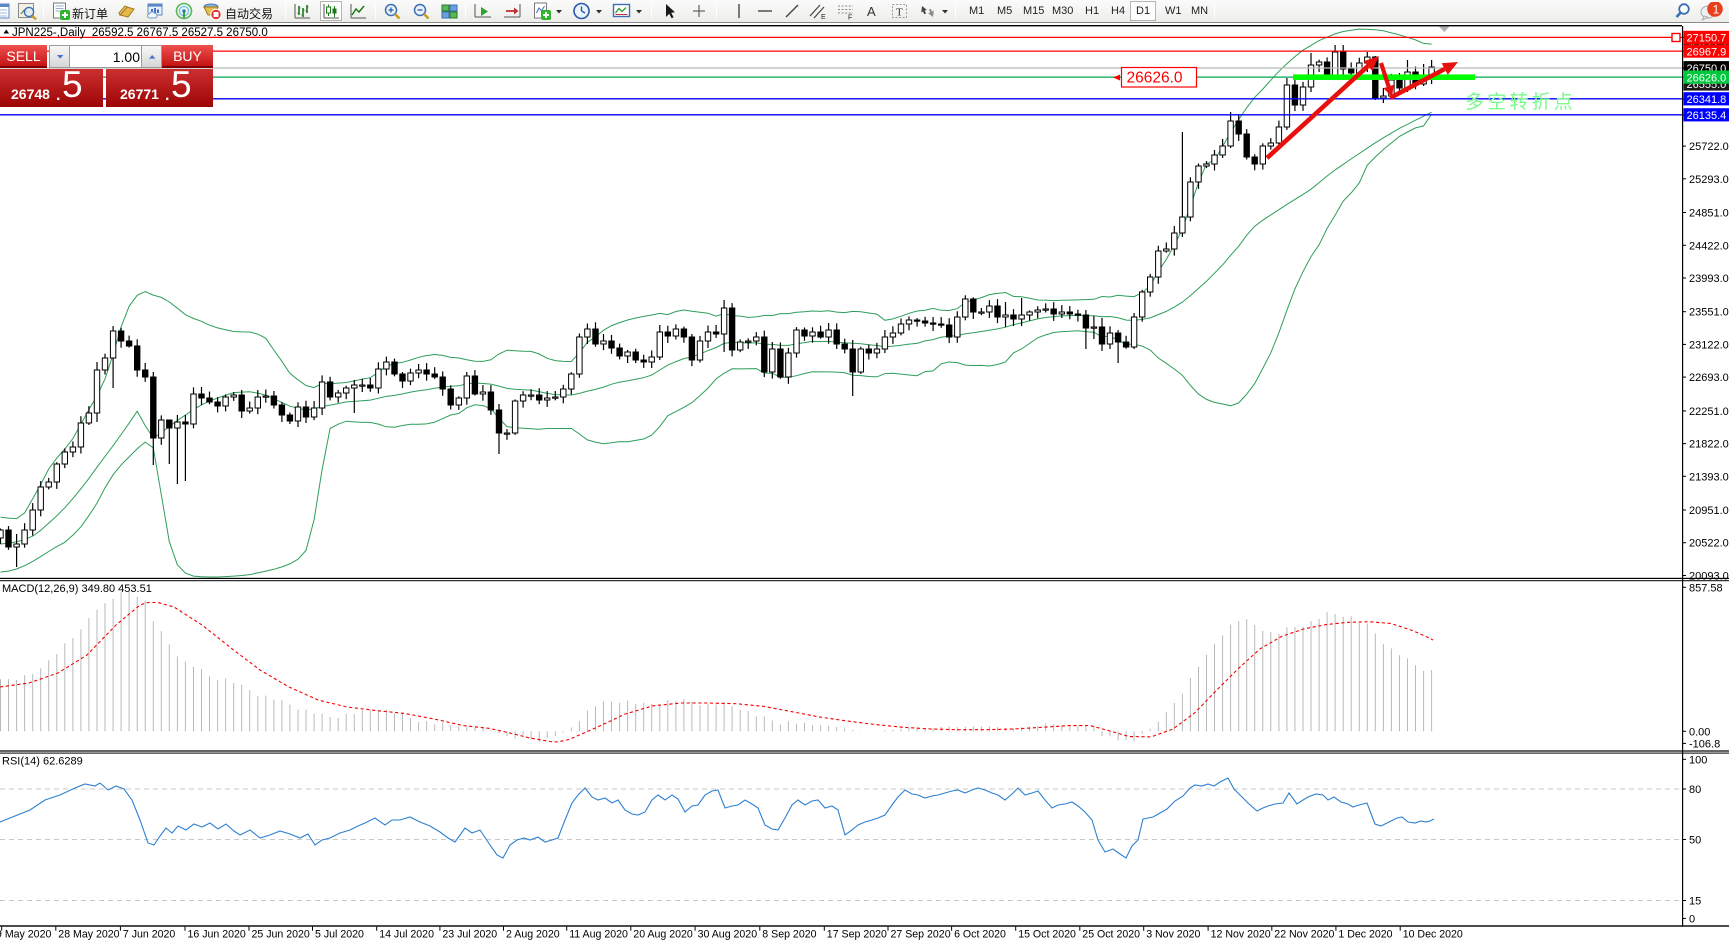  Describe the element at coordinates (1304, 935) in the screenshot. I see `svg-text: 22 Nov 2020` at that location.